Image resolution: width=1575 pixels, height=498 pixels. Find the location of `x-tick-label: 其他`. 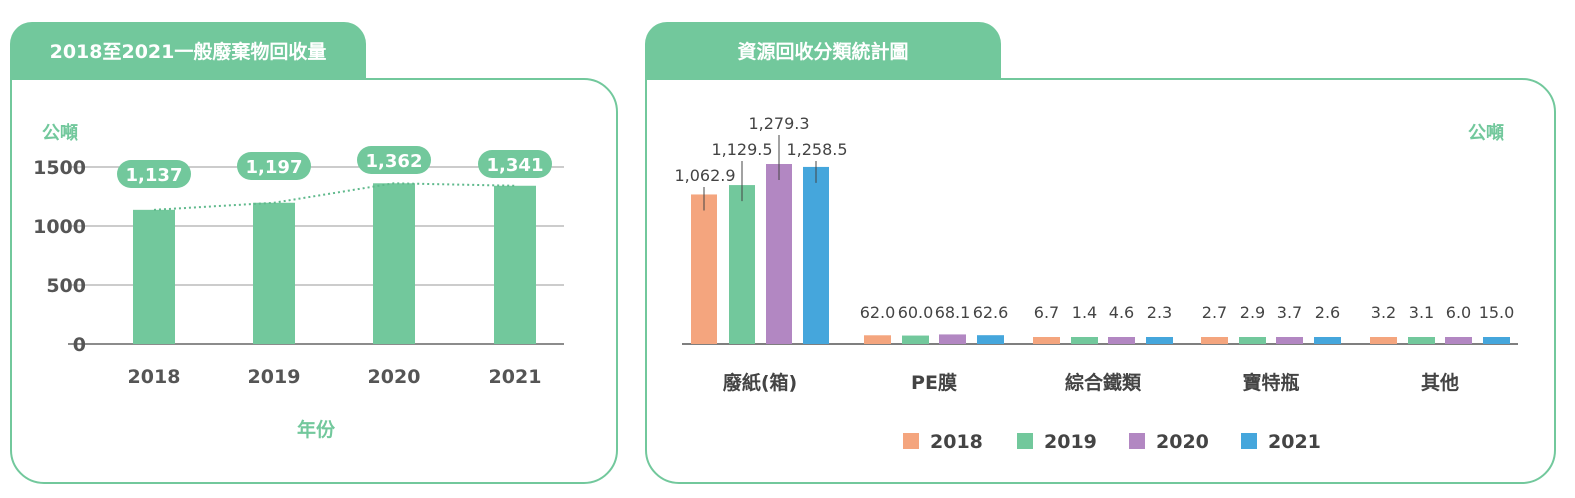

x-tick-label: 其他 is located at coordinates (1440, 382).